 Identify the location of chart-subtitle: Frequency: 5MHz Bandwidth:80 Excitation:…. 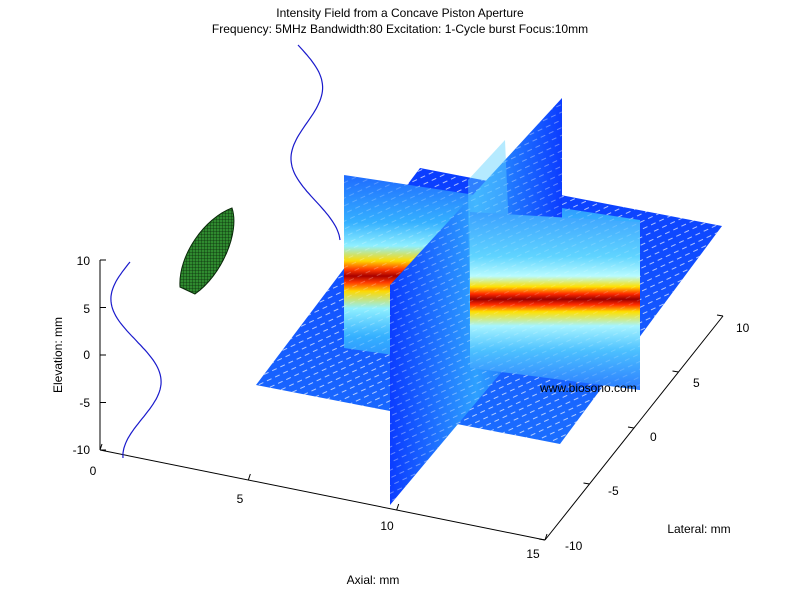
(400, 29).